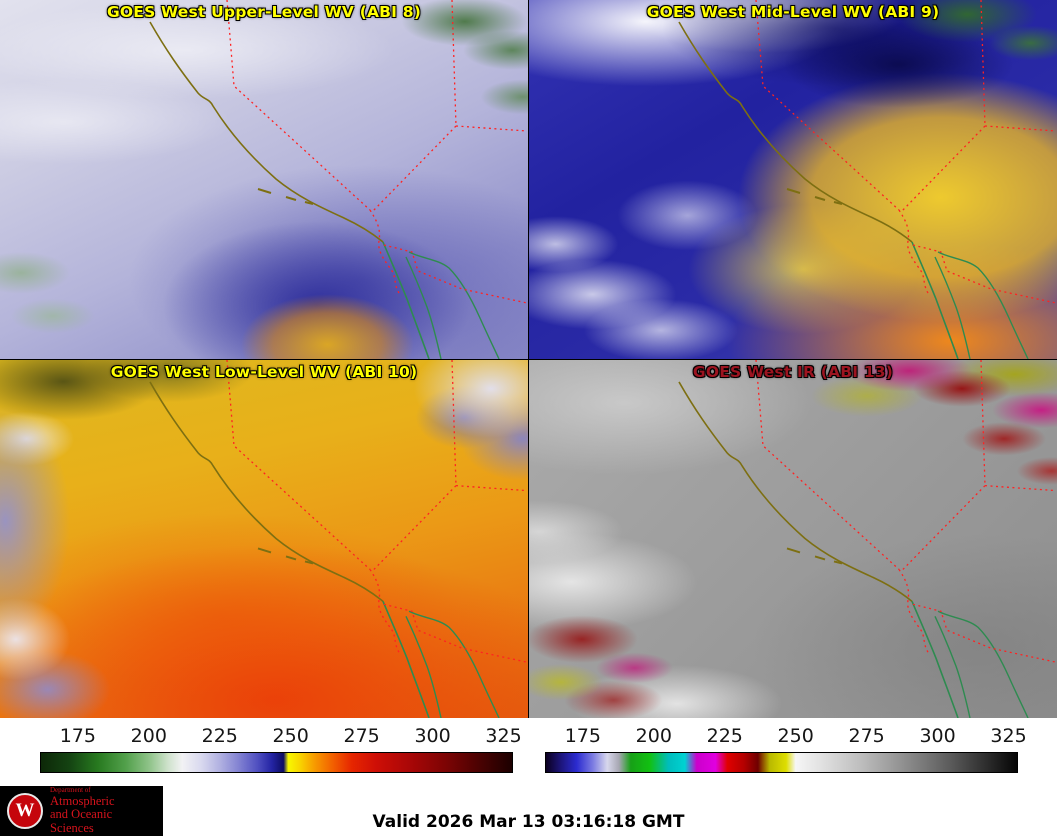 The height and width of the screenshot is (836, 1057). I want to click on logo-dept-line: Department of, so click(70, 789).